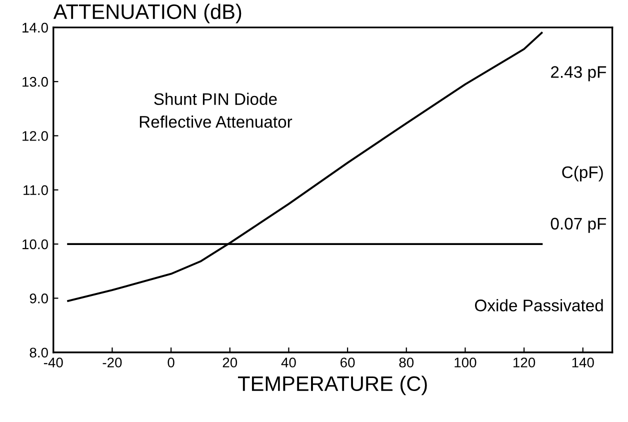 This screenshot has width=628, height=422. Describe the element at coordinates (230, 363) in the screenshot. I see `x-tick-label: 20` at that location.